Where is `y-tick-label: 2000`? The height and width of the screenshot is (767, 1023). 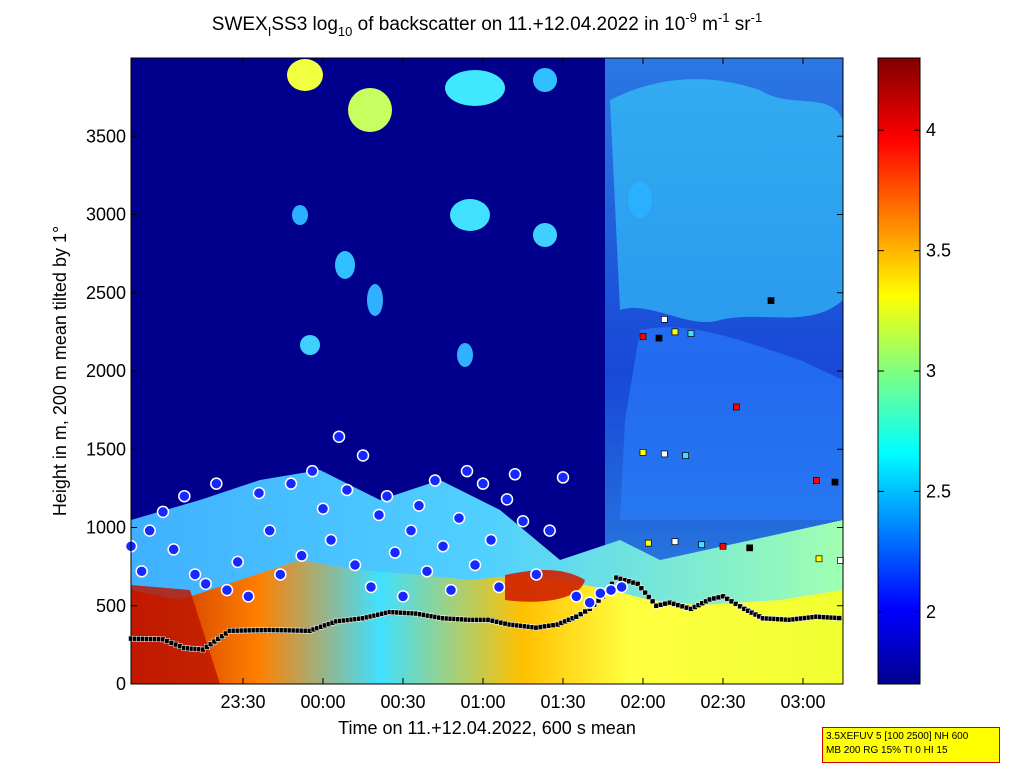 y-tick-label: 2000 is located at coordinates (106, 371).